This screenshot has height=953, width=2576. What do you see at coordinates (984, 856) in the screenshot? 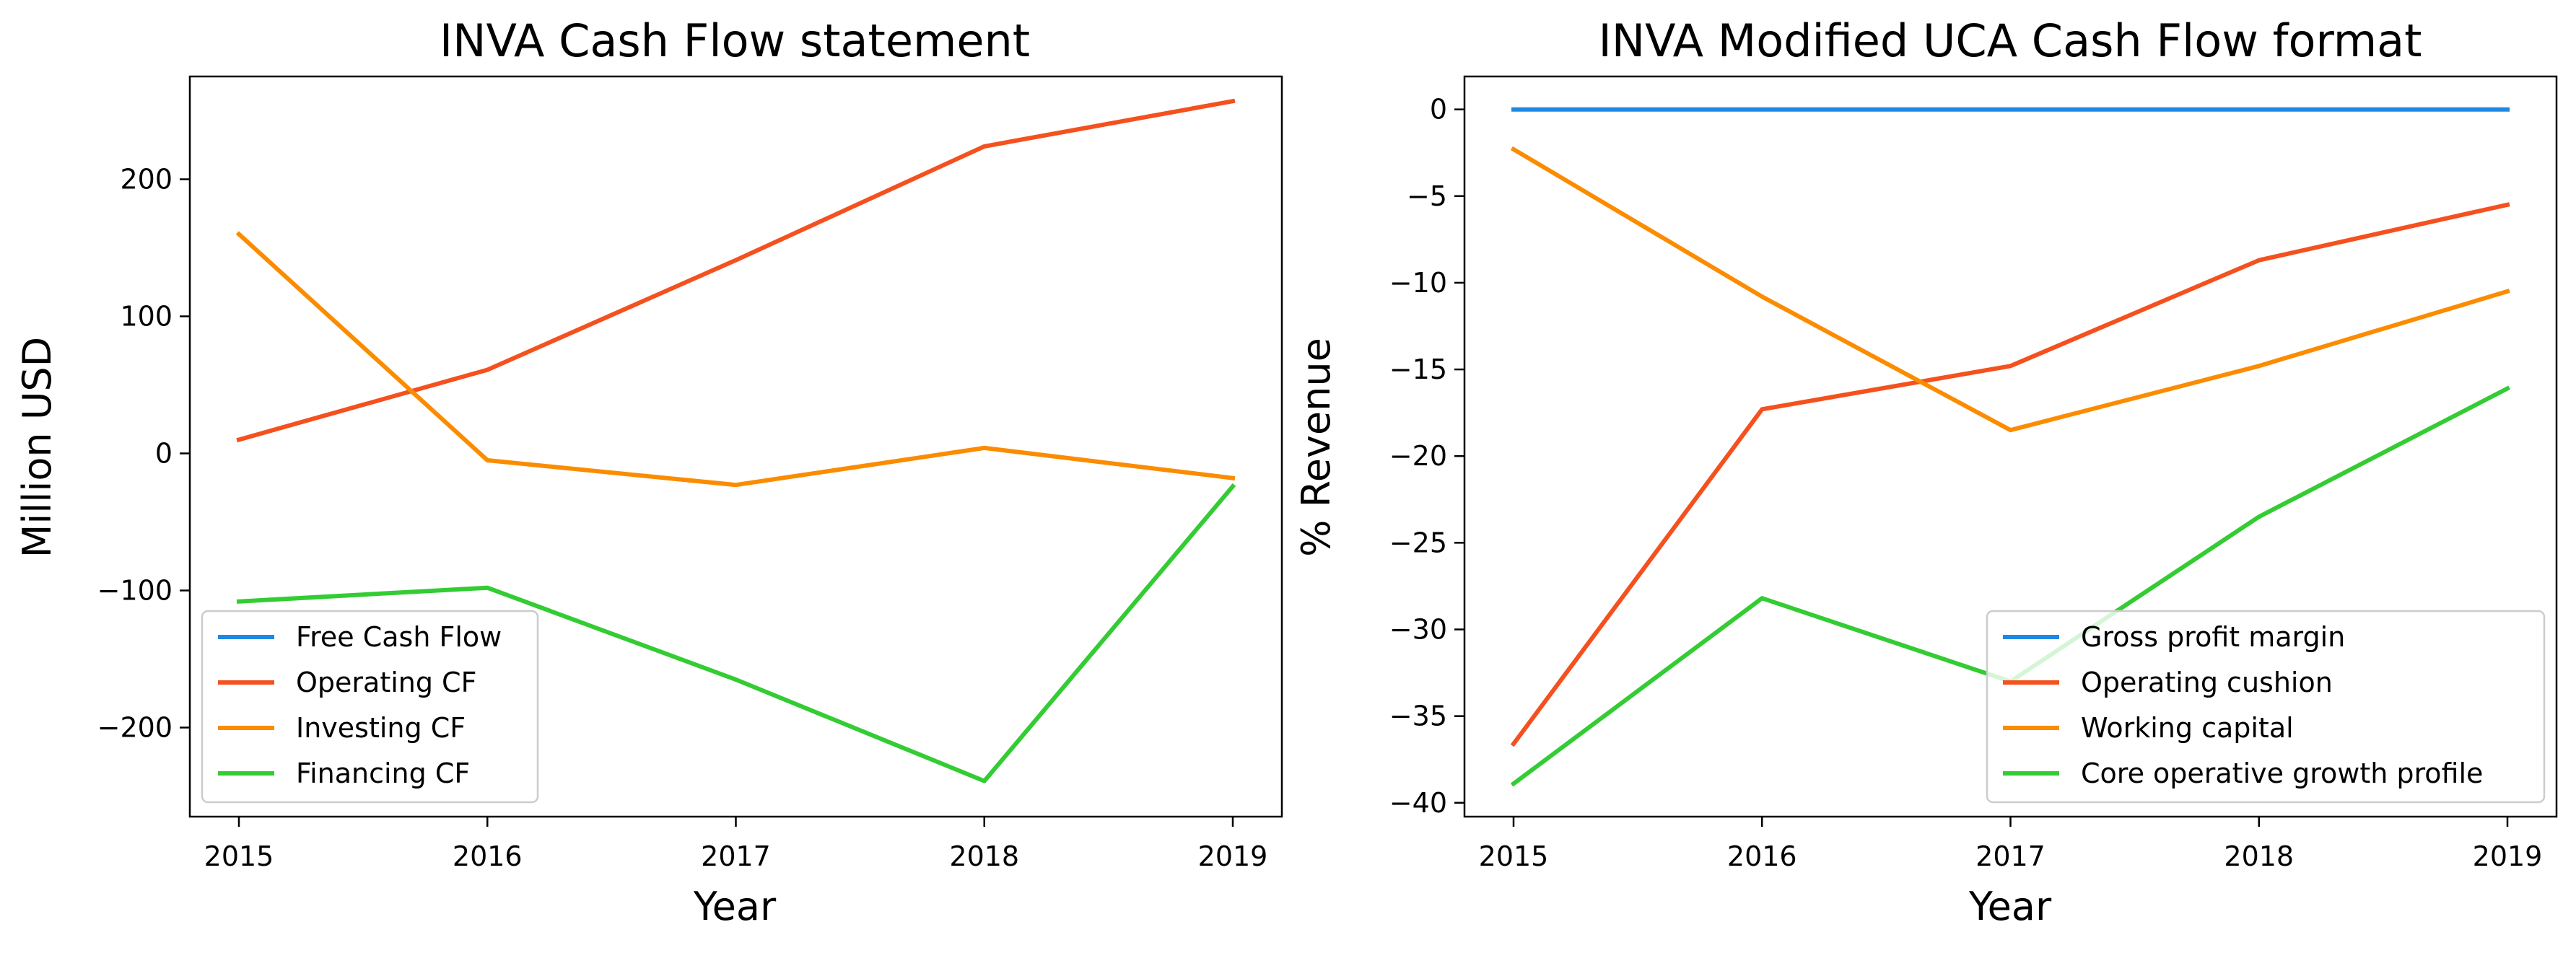
I see `left-x-tick-label: 2018` at bounding box center [984, 856].